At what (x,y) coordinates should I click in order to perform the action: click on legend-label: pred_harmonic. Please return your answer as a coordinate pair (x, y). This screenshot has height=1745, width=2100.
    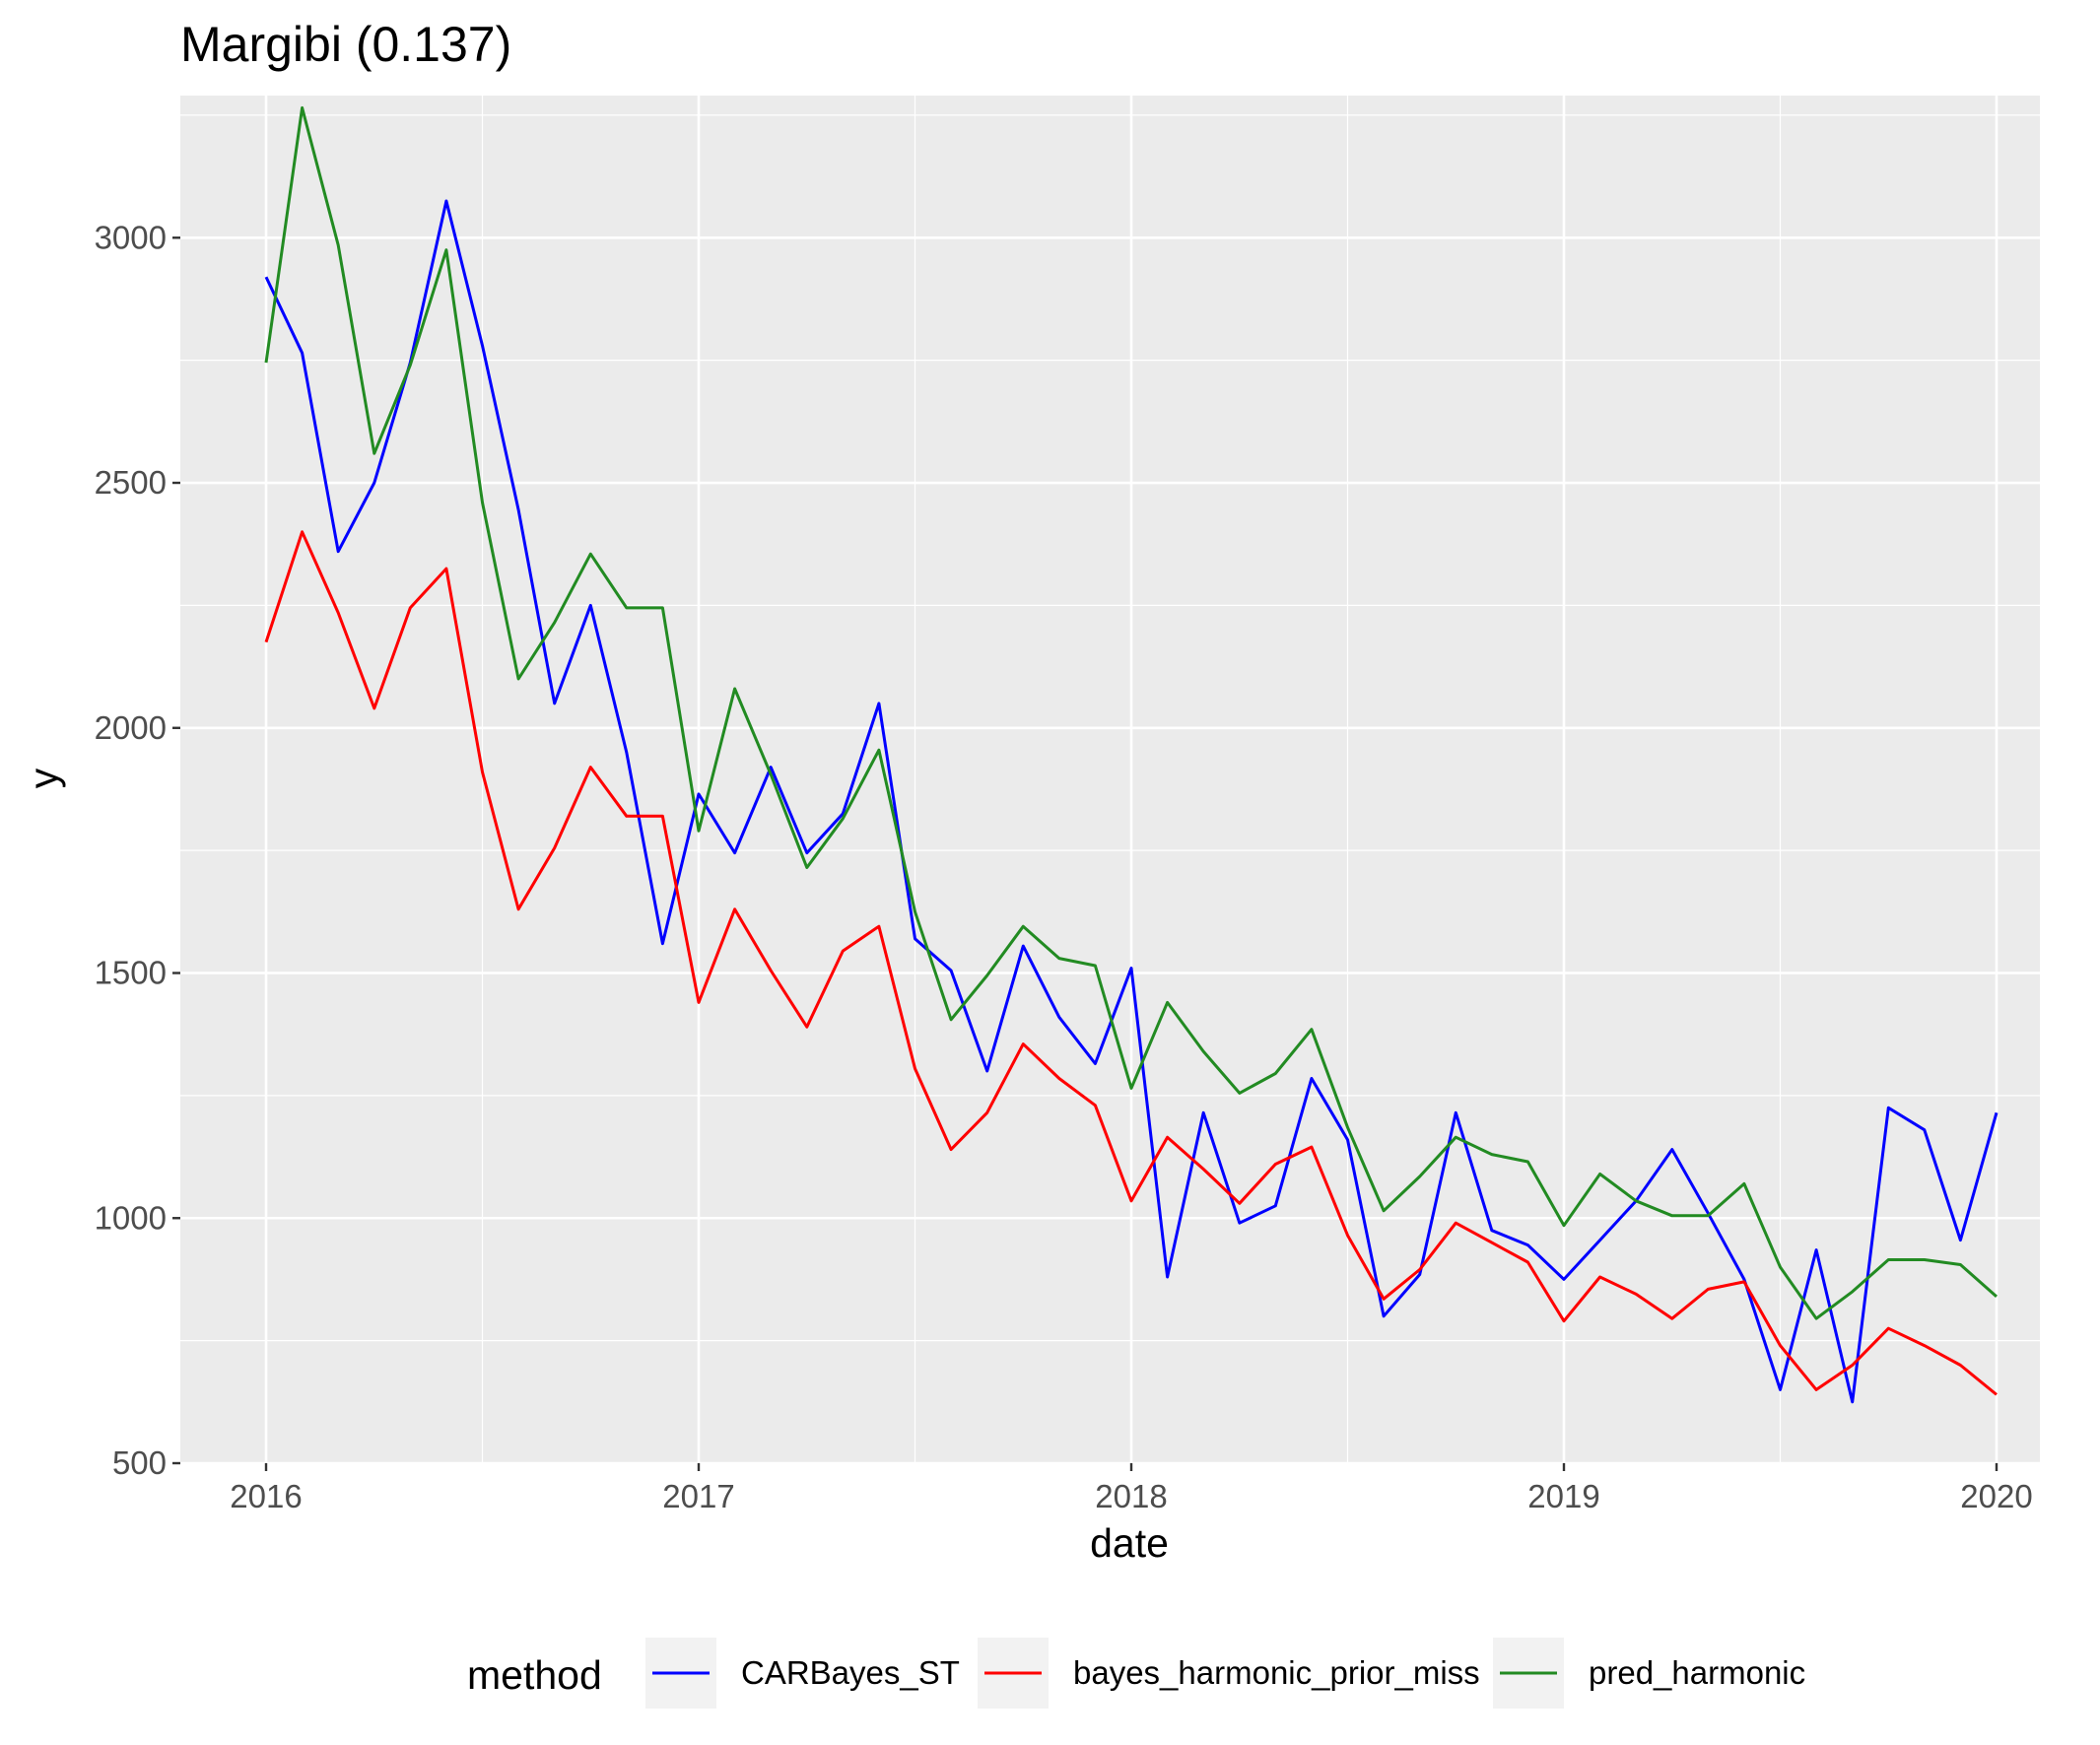
    Looking at the image, I should click on (1697, 1673).